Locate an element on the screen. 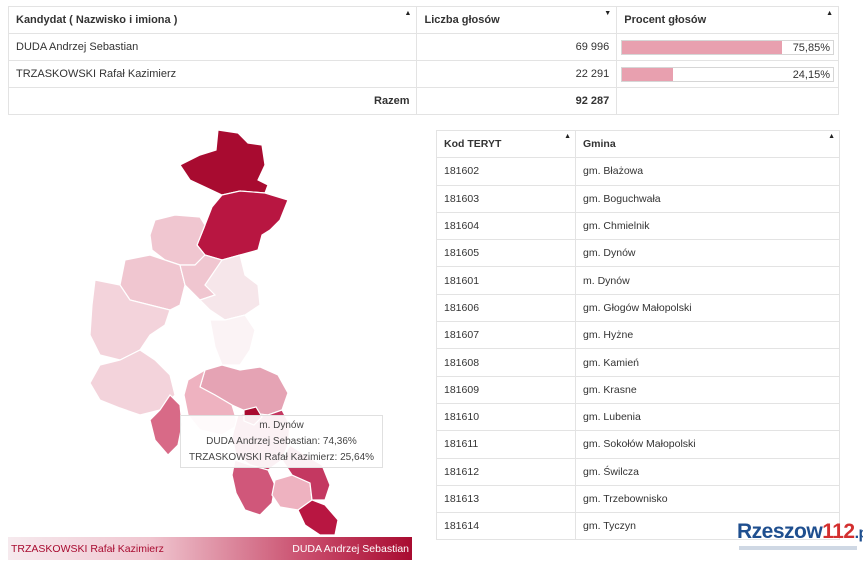  tooltip-line-duda: DUDA Andrzej Sebastian: 74,36% is located at coordinates (281, 441).